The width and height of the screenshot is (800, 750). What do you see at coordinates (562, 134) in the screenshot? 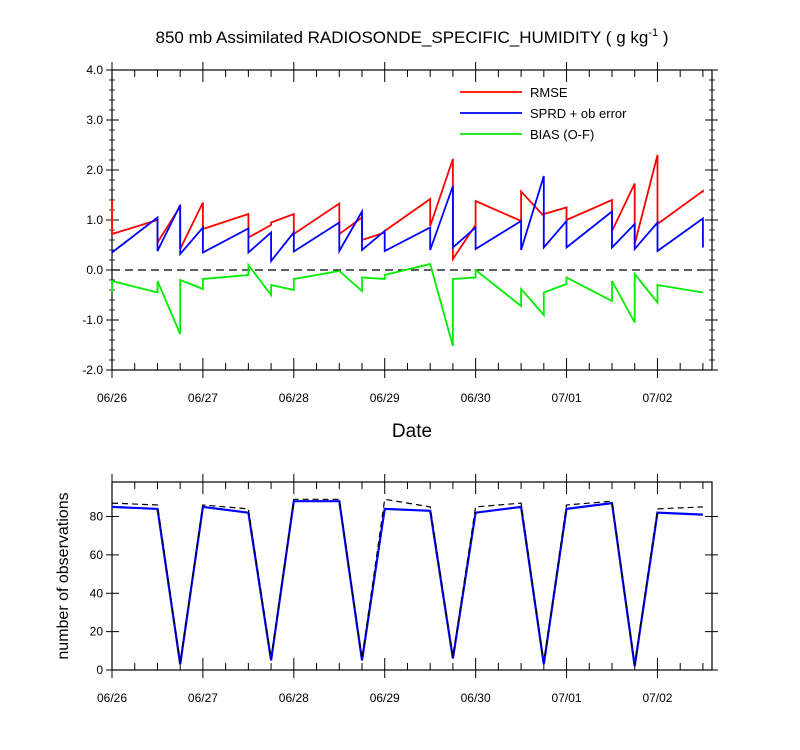
I see `legend-label: BIAS (O-F)` at bounding box center [562, 134].